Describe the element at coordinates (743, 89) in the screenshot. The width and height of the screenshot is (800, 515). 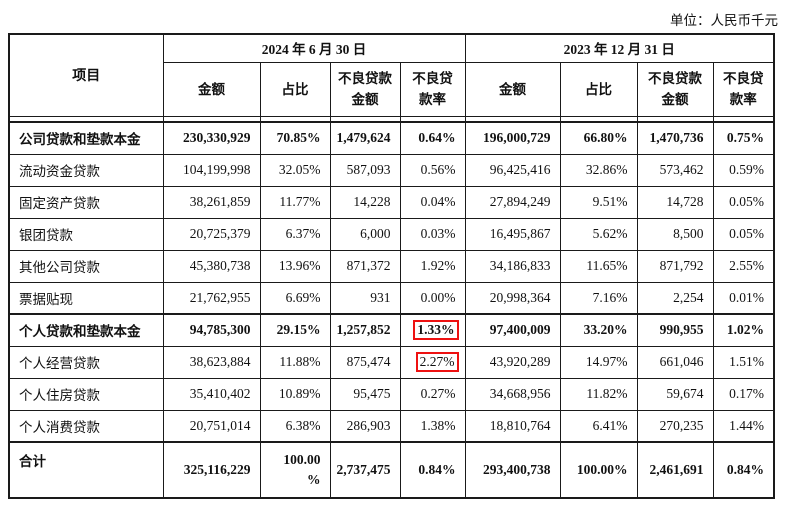
I see `col-header-npl-ratio-2023: 不良贷 款率` at that location.